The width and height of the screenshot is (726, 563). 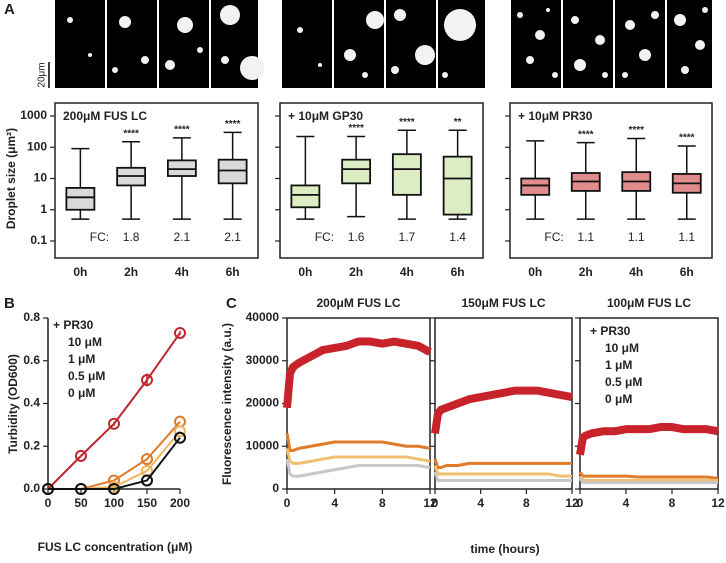 What do you see at coordinates (9, 303) in the screenshot?
I see `panel-label: B` at bounding box center [9, 303].